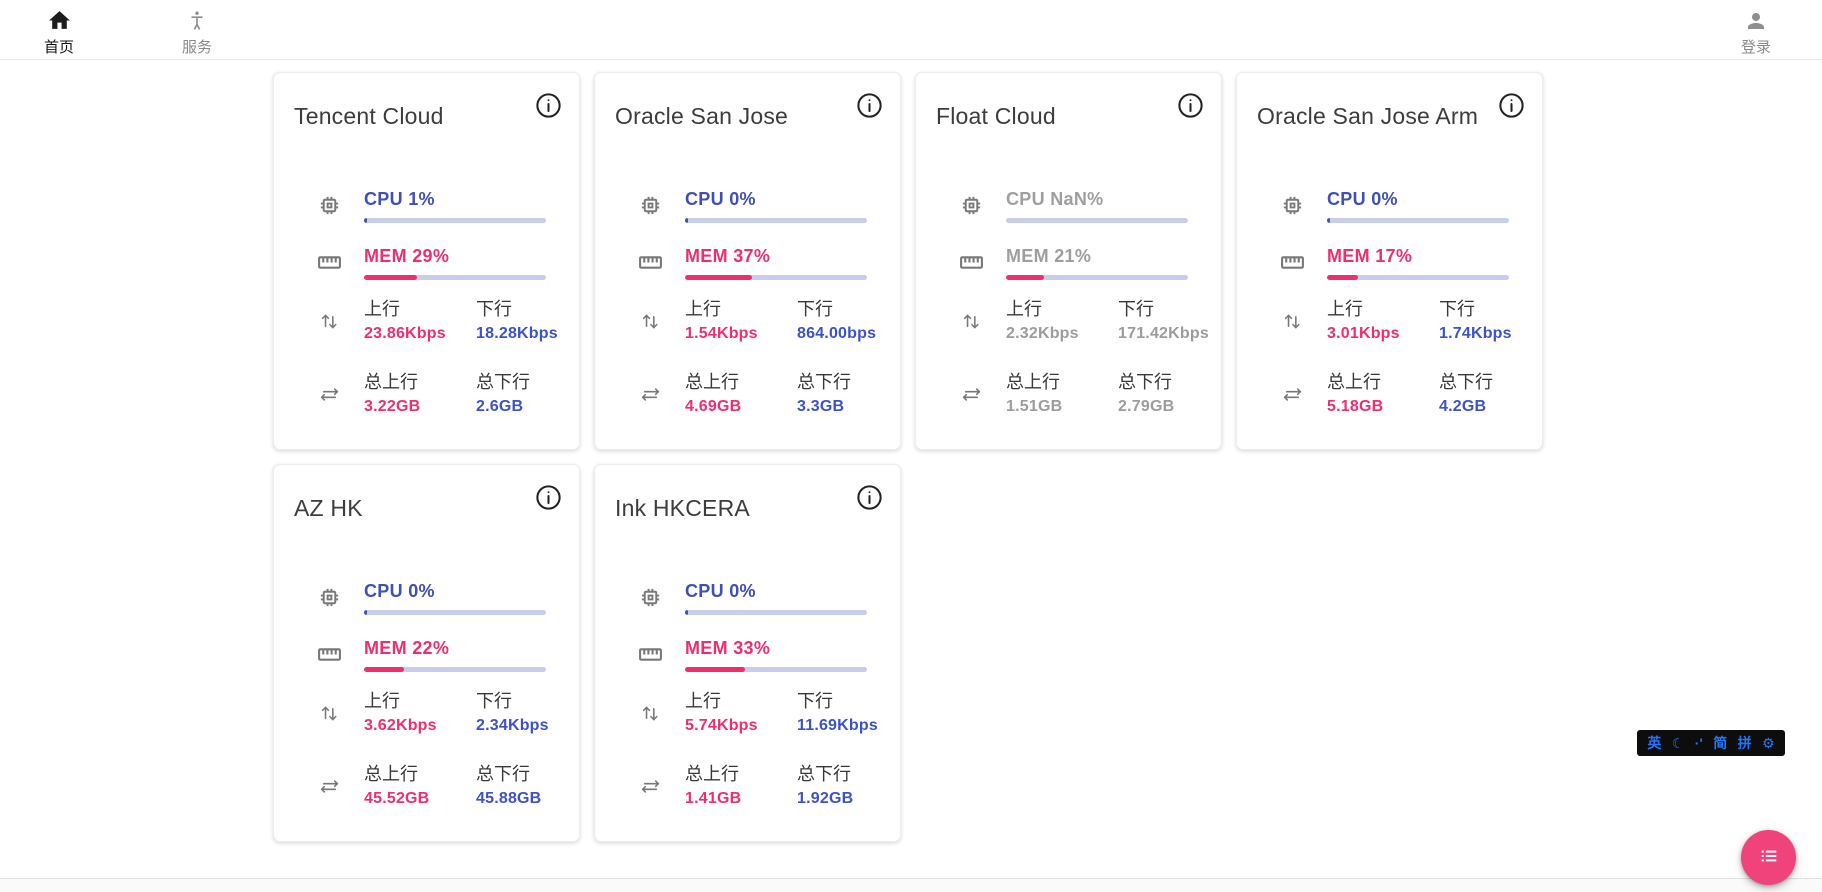  What do you see at coordinates (500, 406) in the screenshot?
I see `total-download-value: 2.6GB` at bounding box center [500, 406].